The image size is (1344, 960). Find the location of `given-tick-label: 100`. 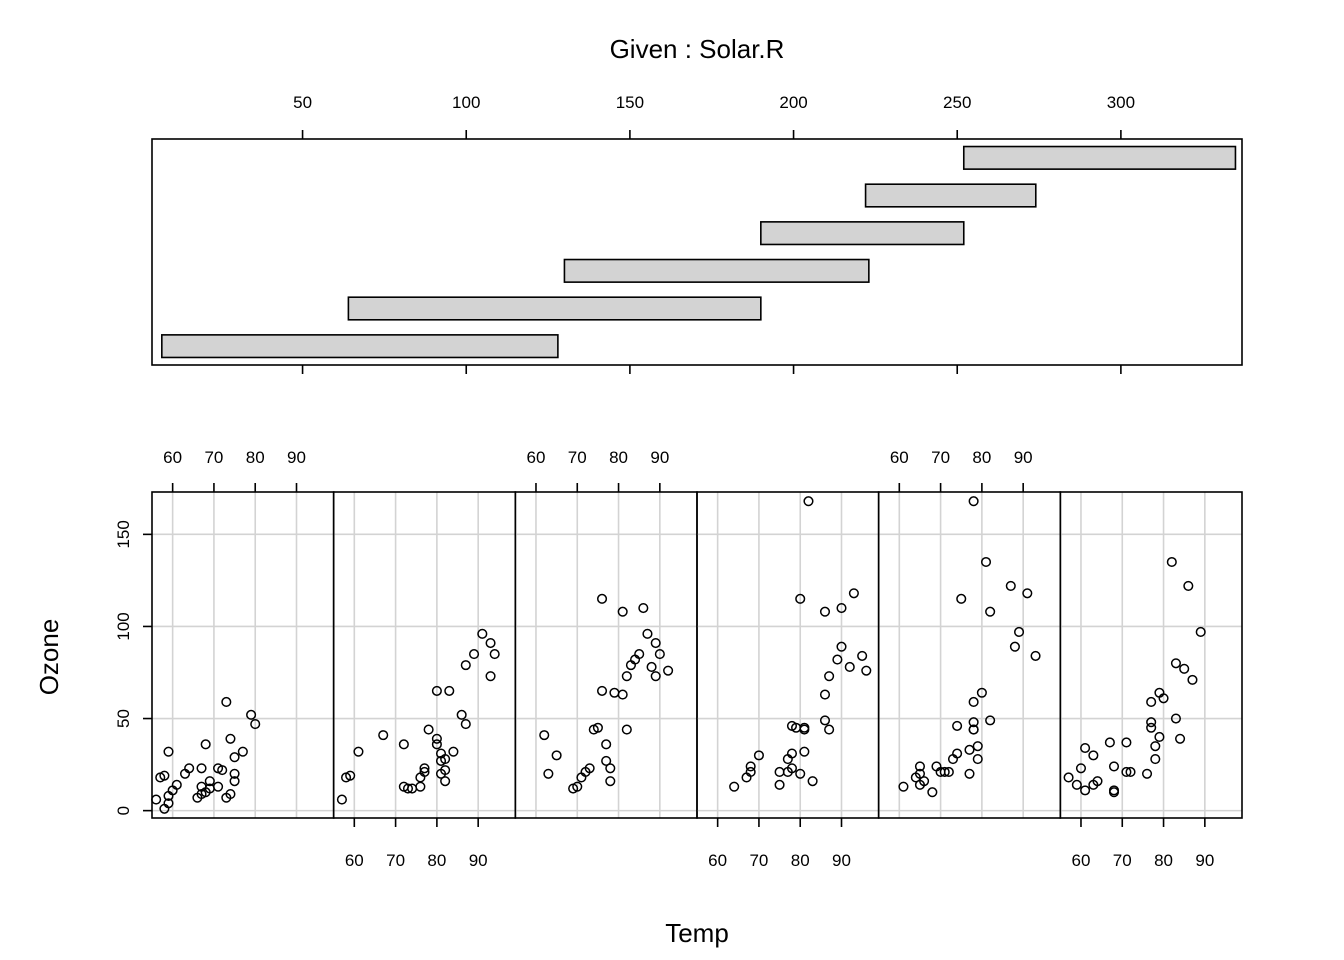

given-tick-label: 100 is located at coordinates (466, 102).